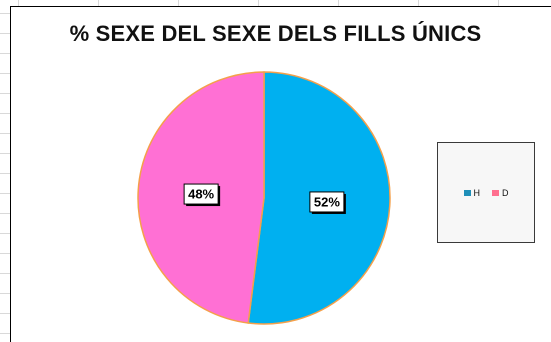 This screenshot has height=342, width=551. I want to click on legend-item-d: D, so click(500, 193).